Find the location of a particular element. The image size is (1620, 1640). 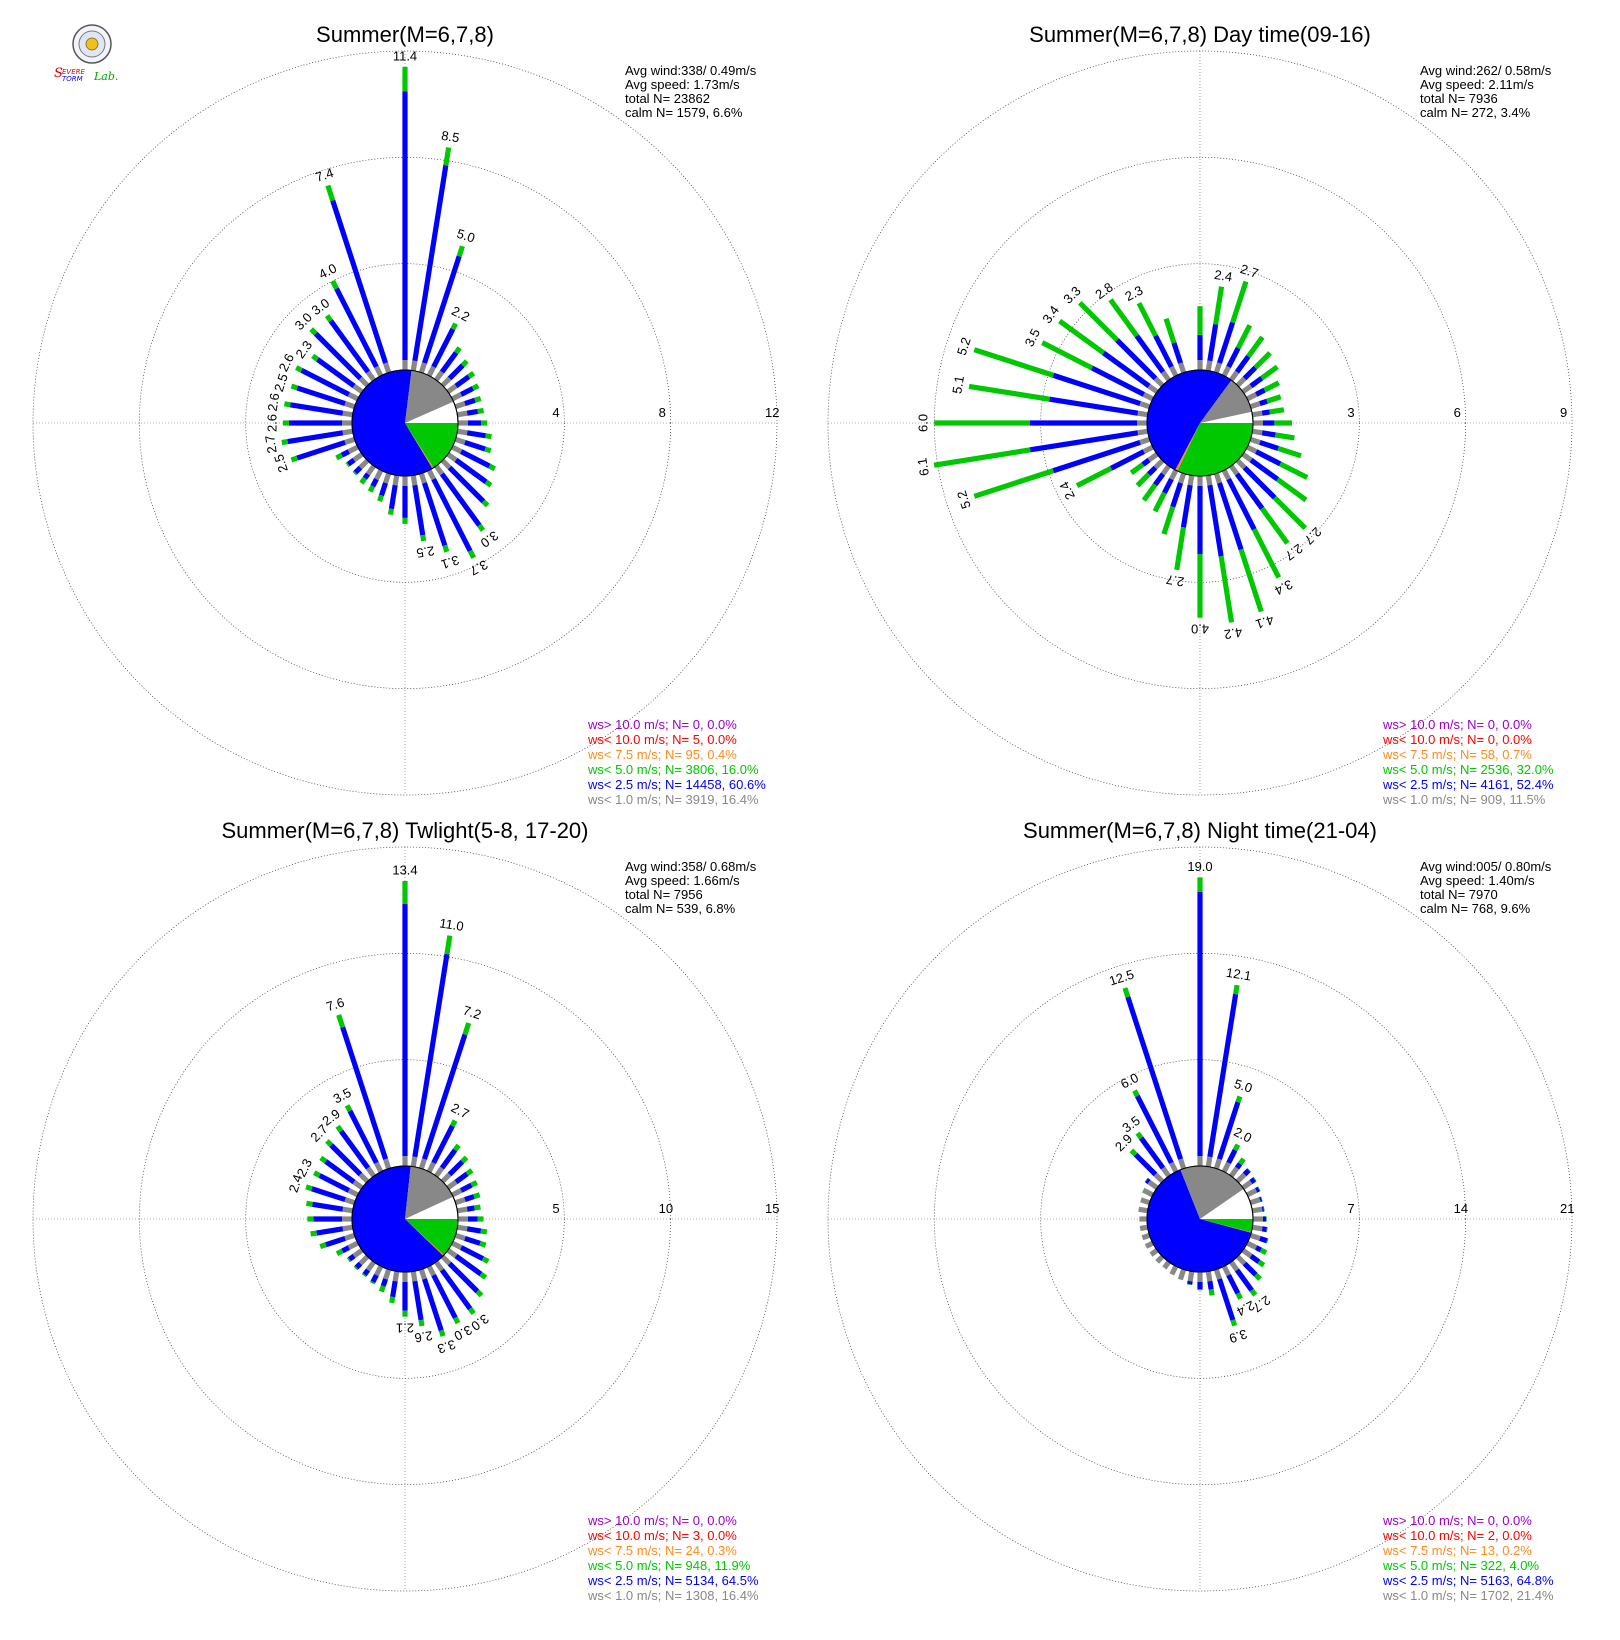

svg-text: Lab. is located at coordinates (105, 76).